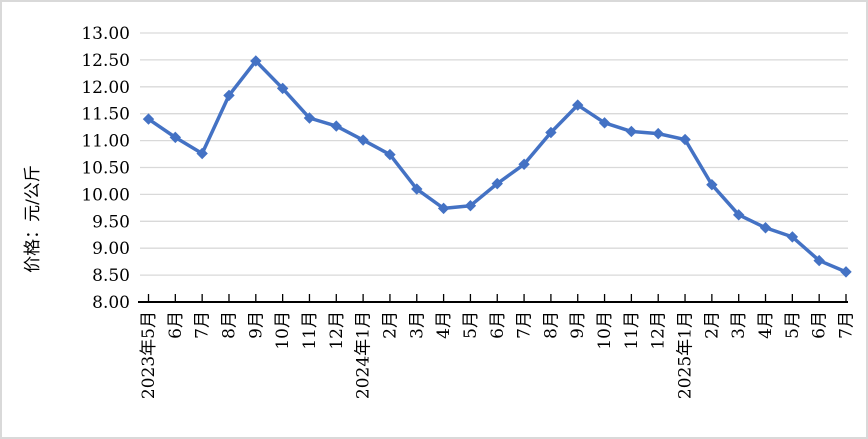  I want to click on y-tick-label: 12.50, so click(105, 61).